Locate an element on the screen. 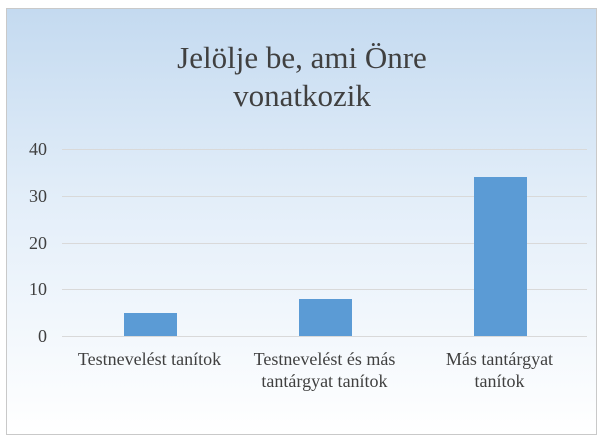  x-tick-label: Testnevelést tanítok is located at coordinates (149, 359).